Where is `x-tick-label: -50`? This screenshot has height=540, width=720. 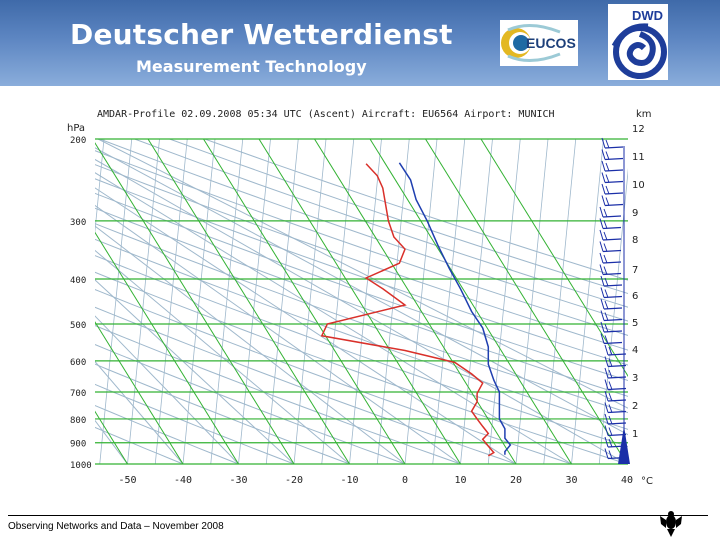 x-tick-label: -50 is located at coordinates (127, 480).